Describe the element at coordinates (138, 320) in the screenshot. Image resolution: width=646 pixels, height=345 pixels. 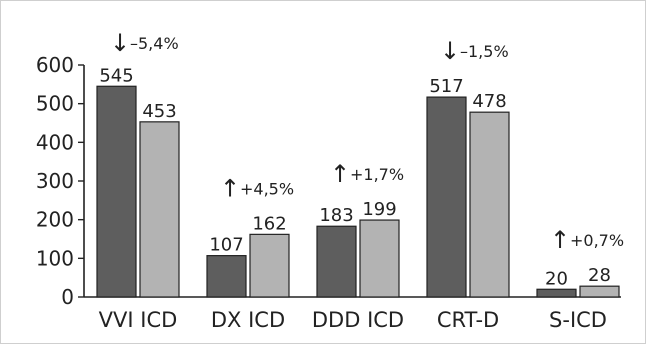
I see `category-label-vvi-icd: VVI ICD` at that location.